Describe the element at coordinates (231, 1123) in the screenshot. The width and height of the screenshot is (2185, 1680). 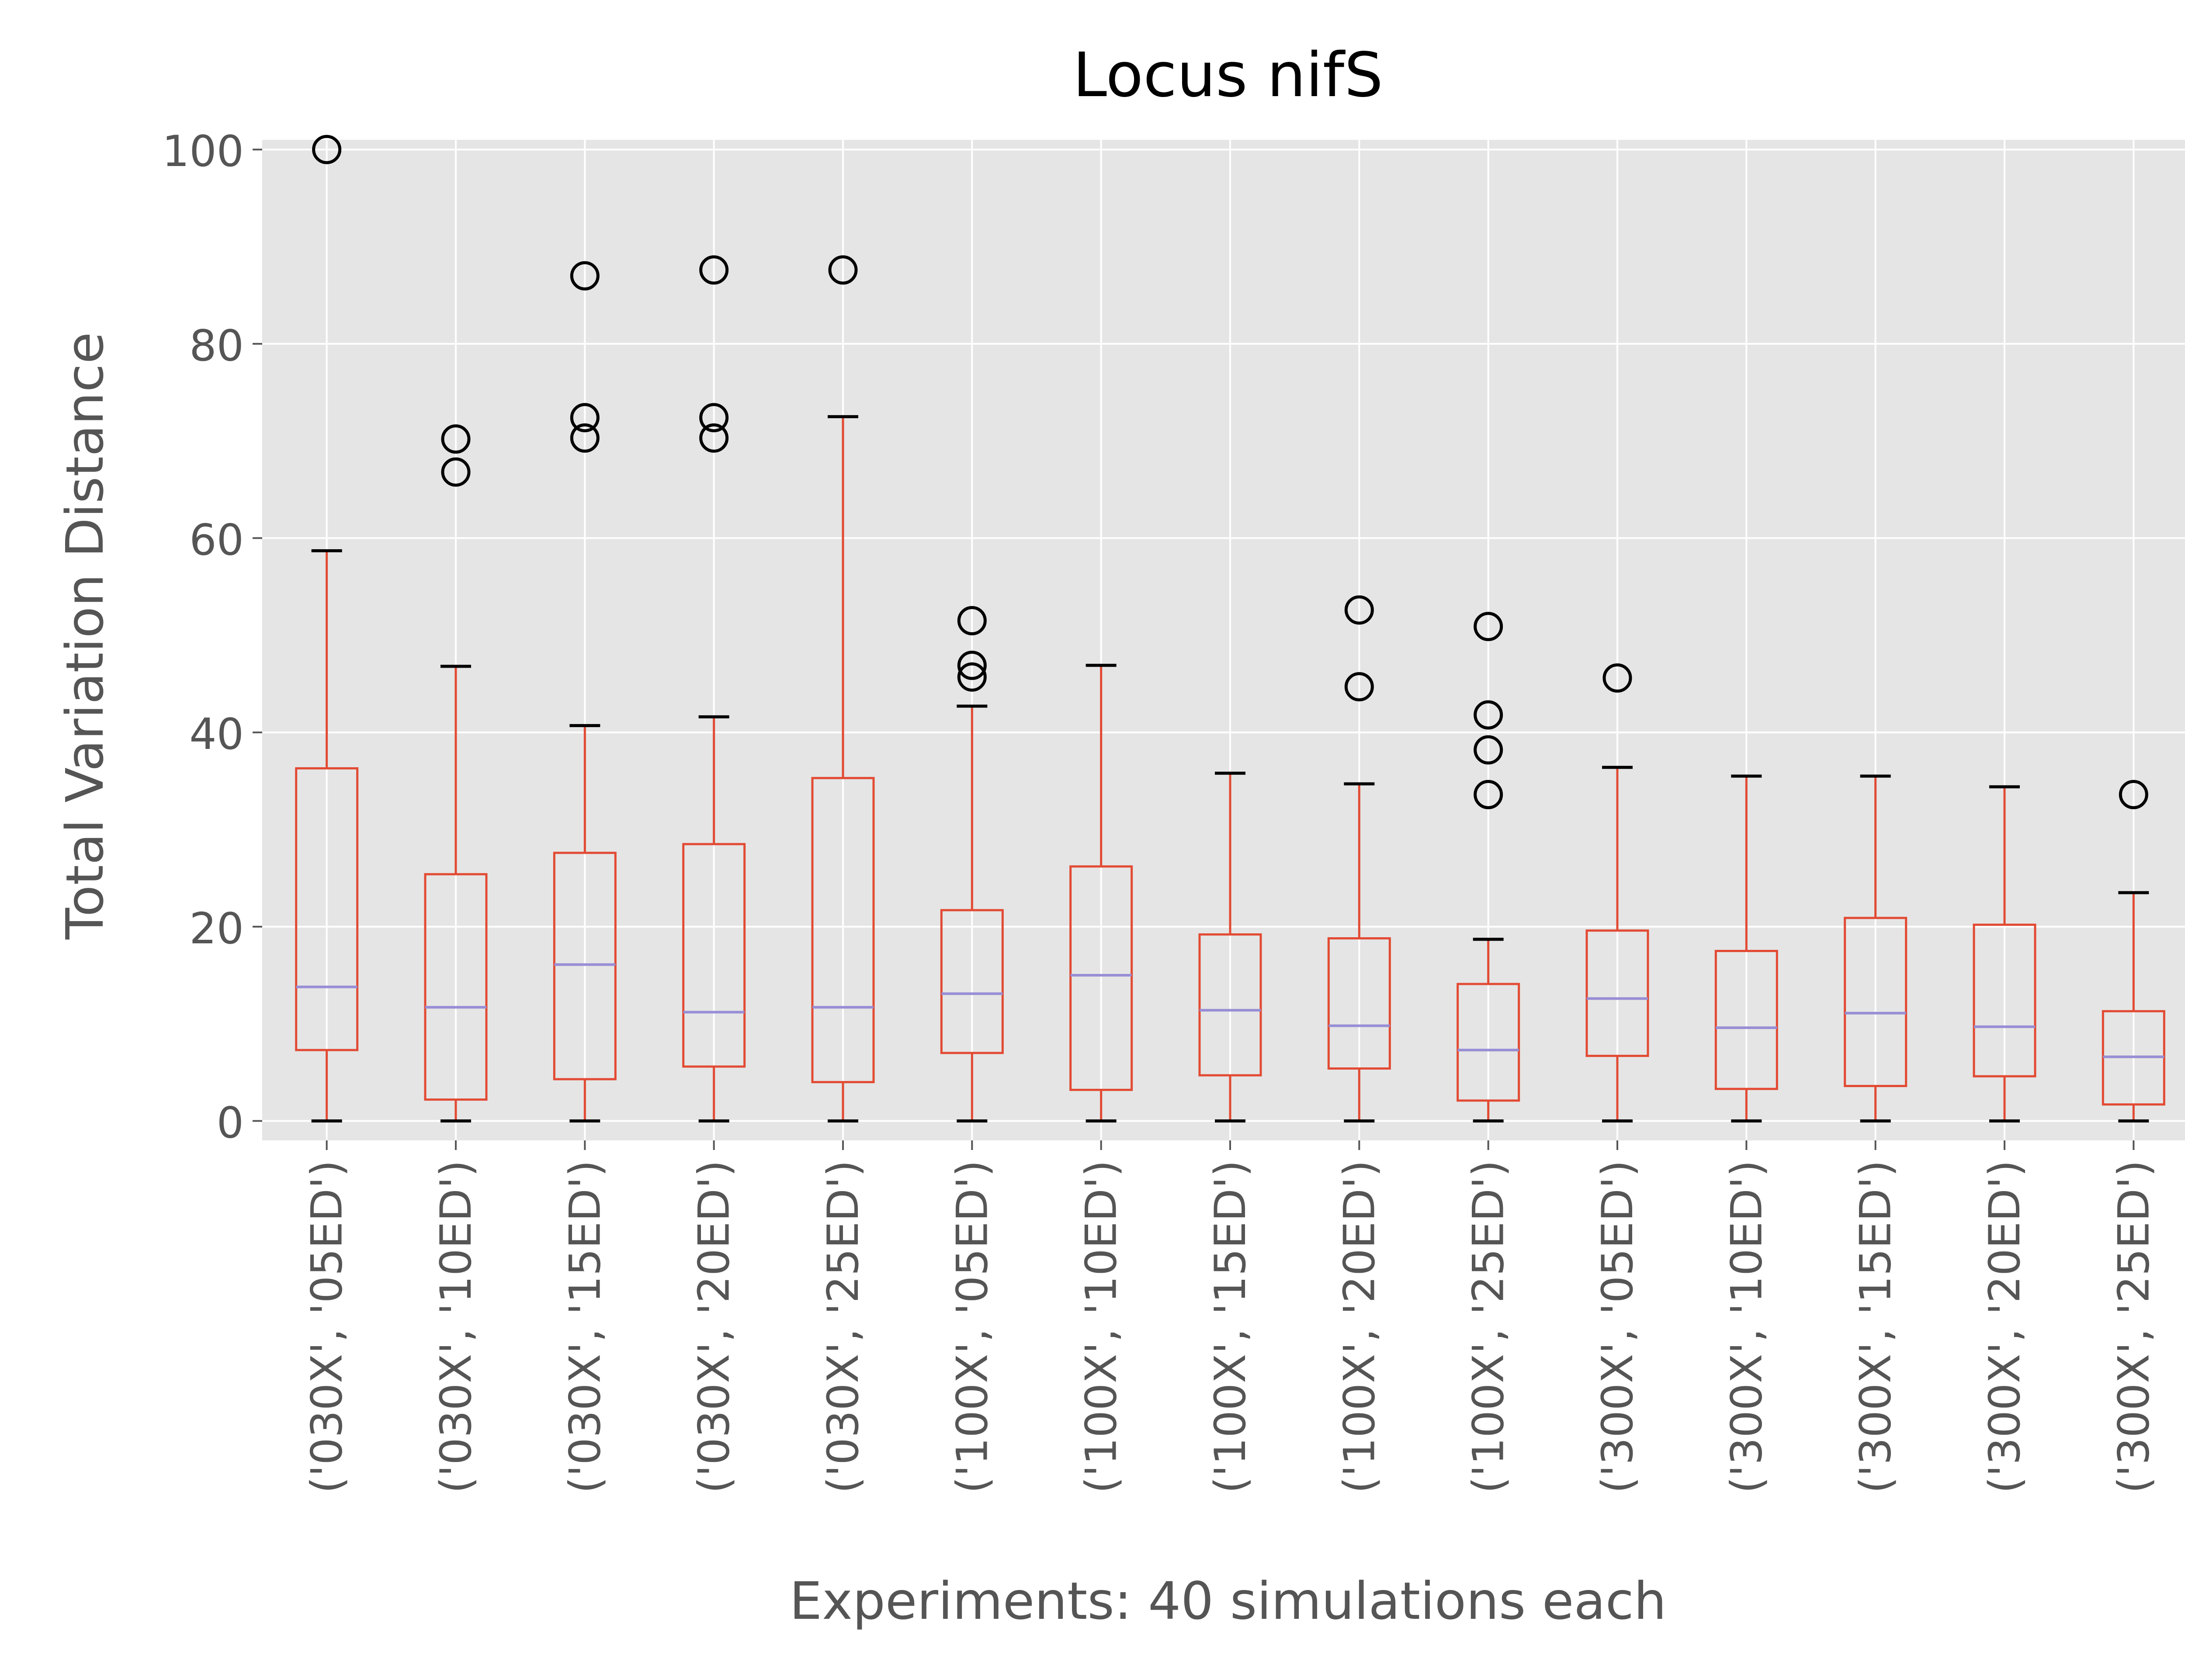
I see `y-tick-label: 0` at that location.